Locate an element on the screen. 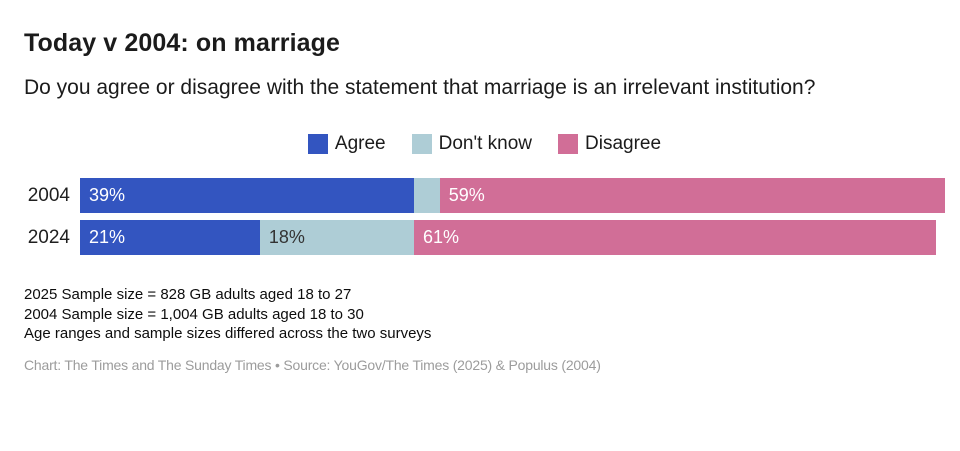 The height and width of the screenshot is (451, 960). bar-row: 2024 21% 18% 61% is located at coordinates (484, 237).